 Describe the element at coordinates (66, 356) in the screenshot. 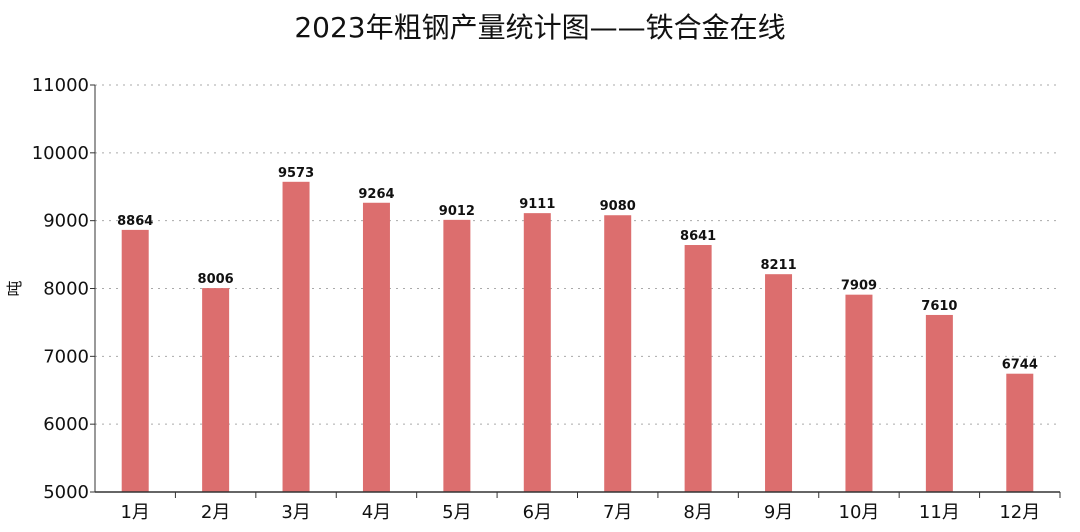

I see `y-tick-label: 7000` at that location.